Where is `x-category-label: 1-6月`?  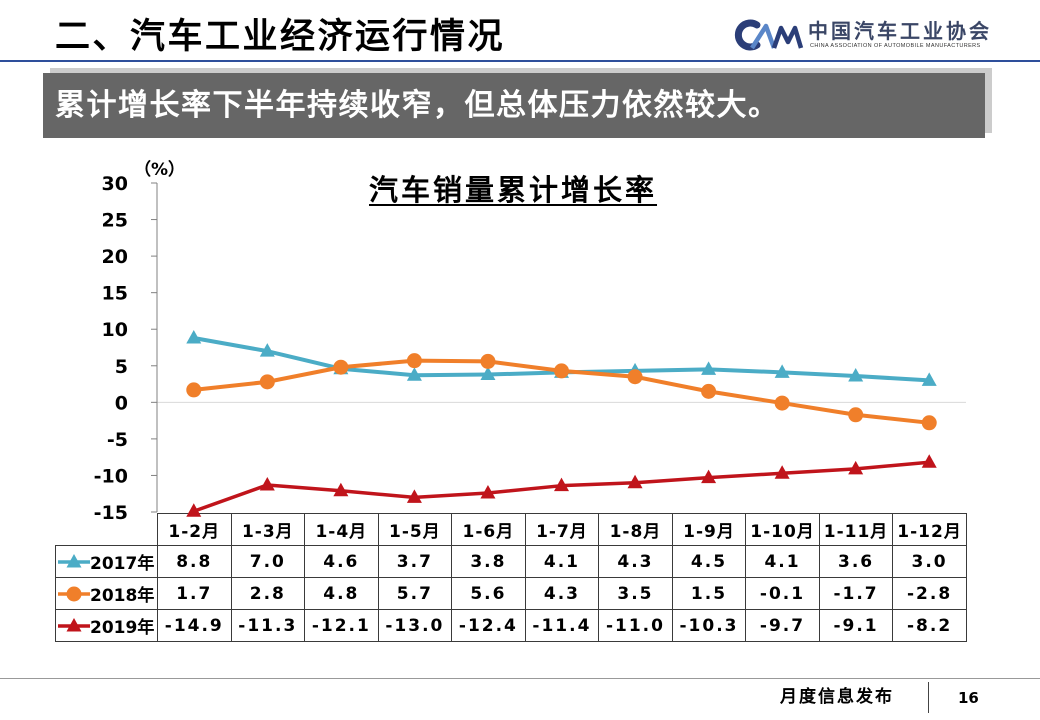
x-category-label: 1-6月 is located at coordinates (488, 529).